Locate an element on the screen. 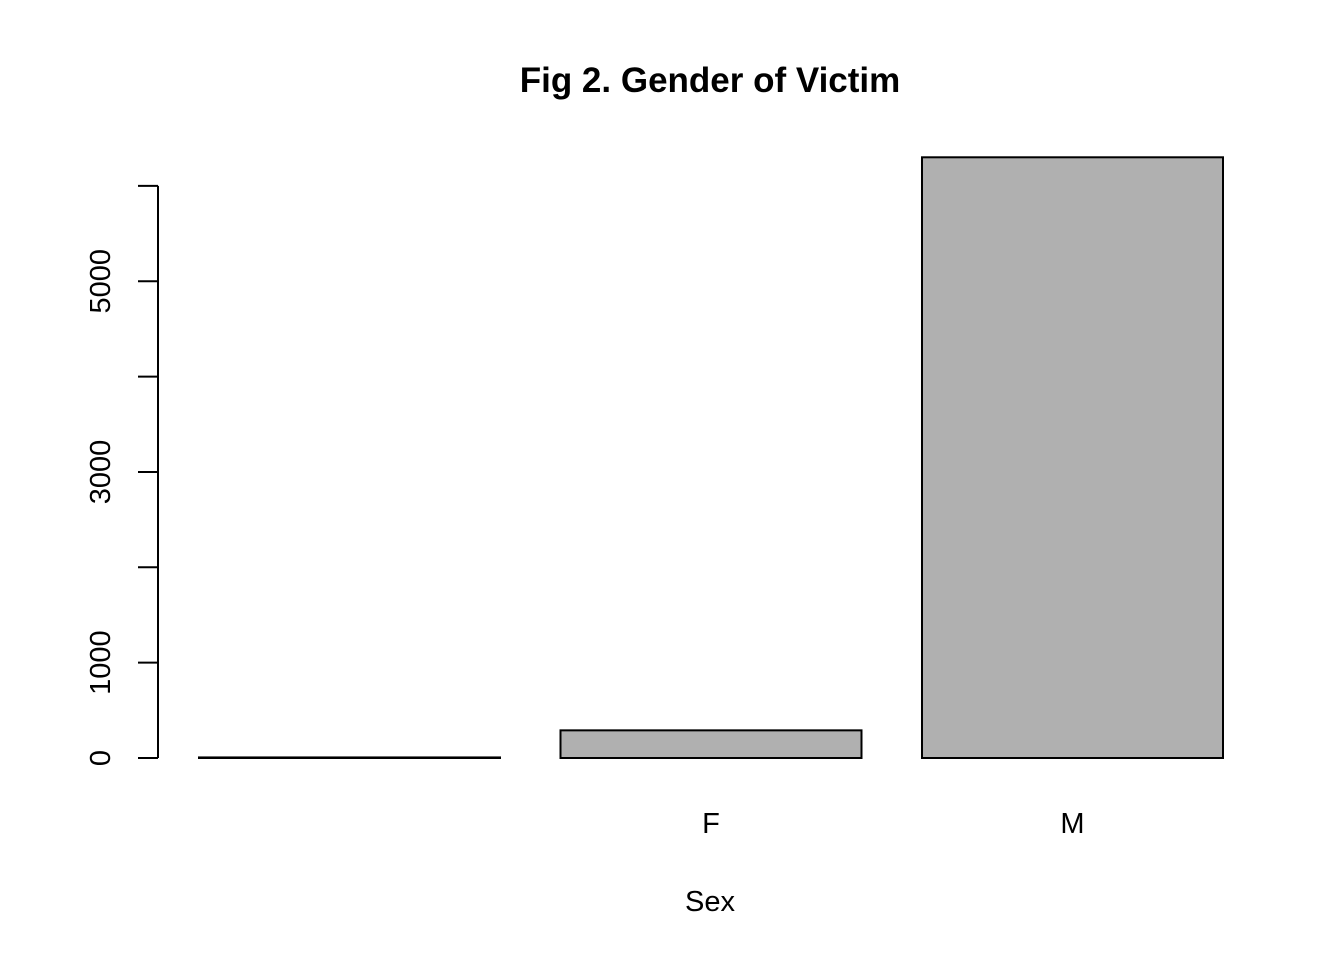 The height and width of the screenshot is (960, 1344). y-axis: 0 1000 3000 5000 is located at coordinates (122, 475).